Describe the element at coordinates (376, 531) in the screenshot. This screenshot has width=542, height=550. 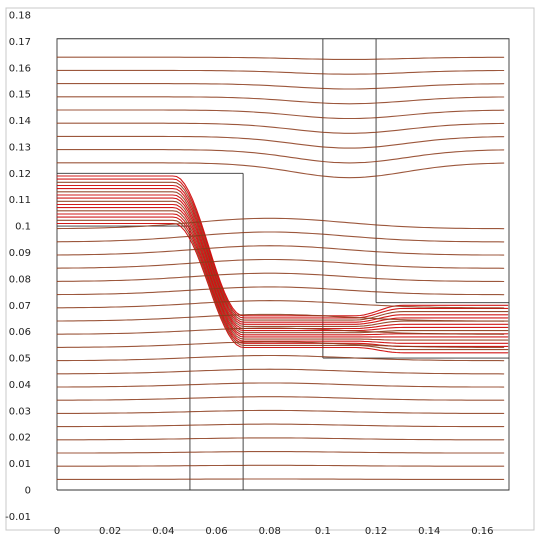
I see `x-tick-label: 0.12` at that location.